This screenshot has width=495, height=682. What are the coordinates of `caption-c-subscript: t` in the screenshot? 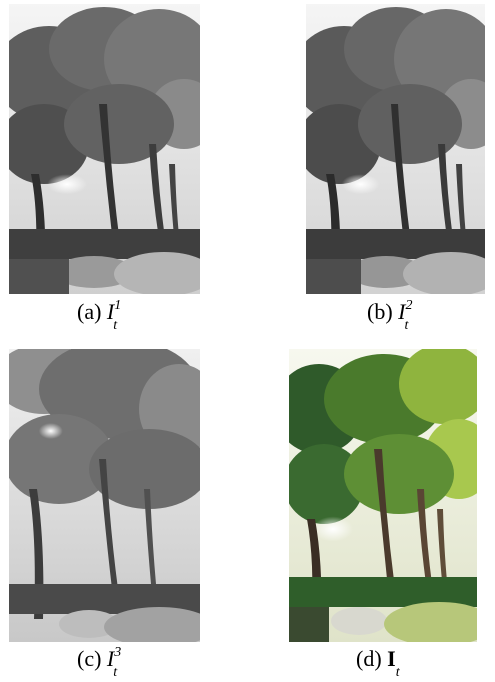 It's located at (115, 673).